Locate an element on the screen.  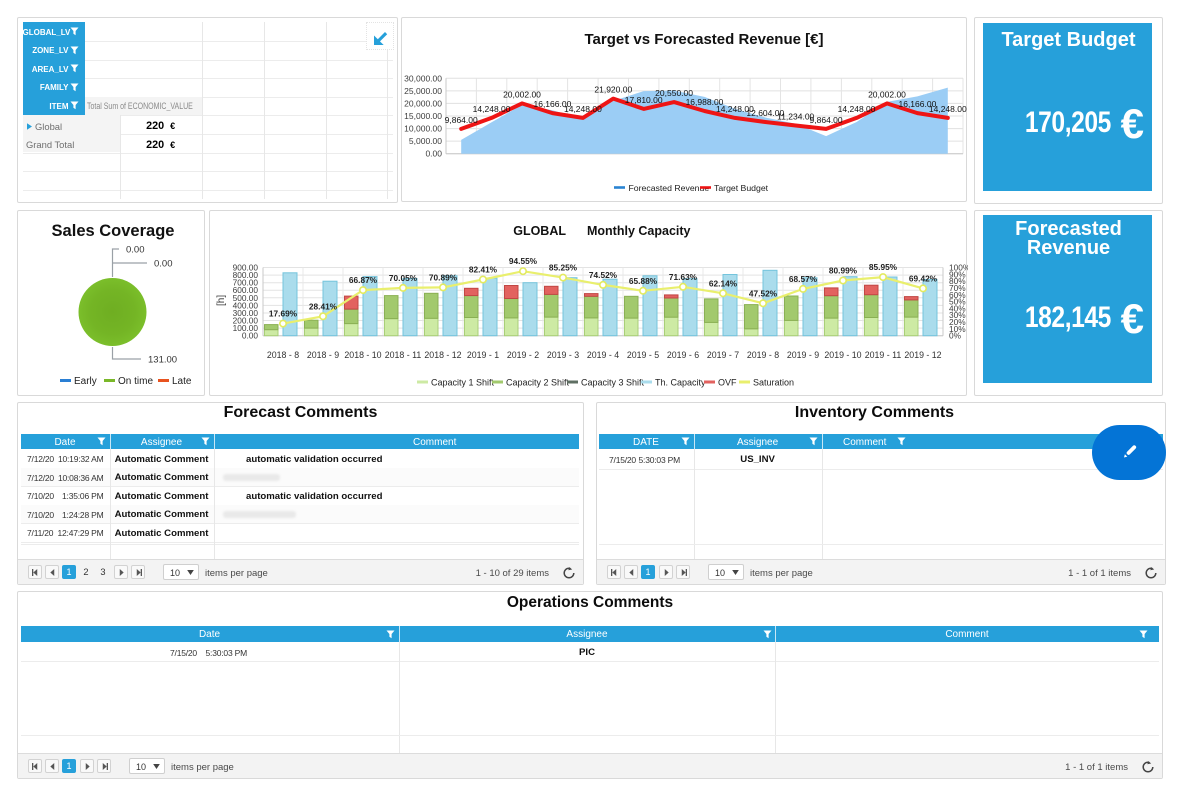
svg-text: 30% is located at coordinates (957, 315).